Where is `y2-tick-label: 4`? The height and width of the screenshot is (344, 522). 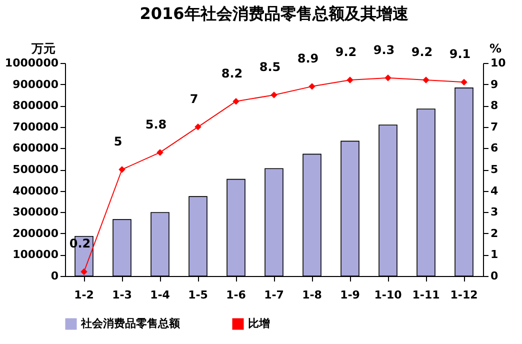
y2-tick-label: 4 is located at coordinates (494, 191).